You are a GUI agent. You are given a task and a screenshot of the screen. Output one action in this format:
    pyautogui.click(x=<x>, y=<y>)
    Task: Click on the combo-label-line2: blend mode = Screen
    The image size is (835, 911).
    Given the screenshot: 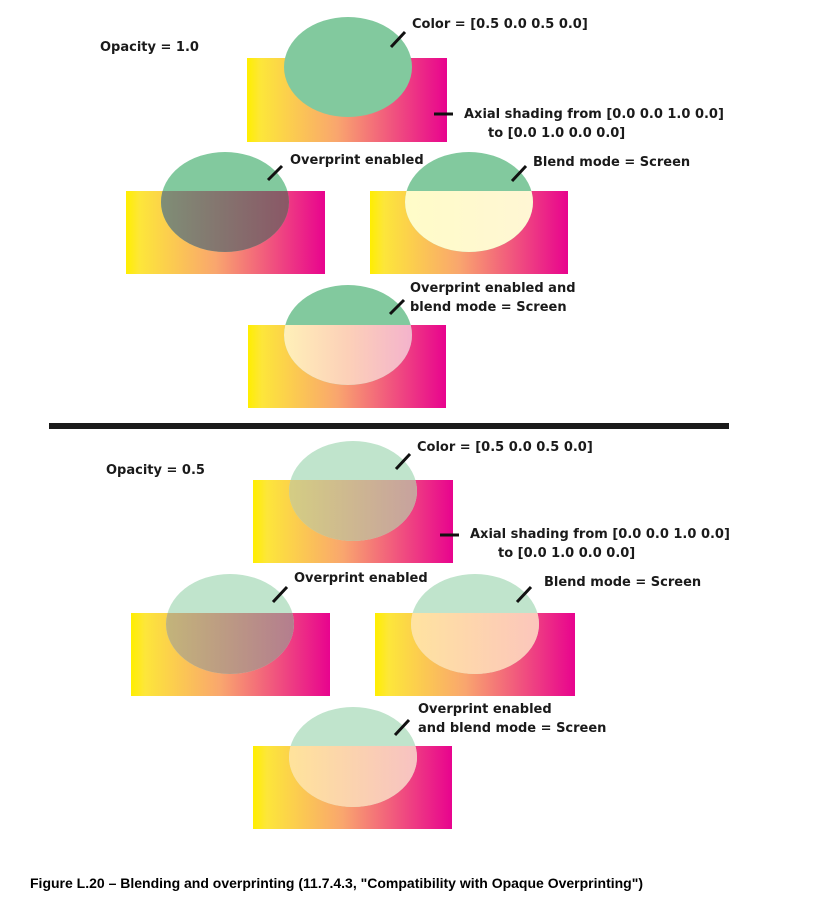 What is the action you would take?
    pyautogui.click(x=488, y=307)
    